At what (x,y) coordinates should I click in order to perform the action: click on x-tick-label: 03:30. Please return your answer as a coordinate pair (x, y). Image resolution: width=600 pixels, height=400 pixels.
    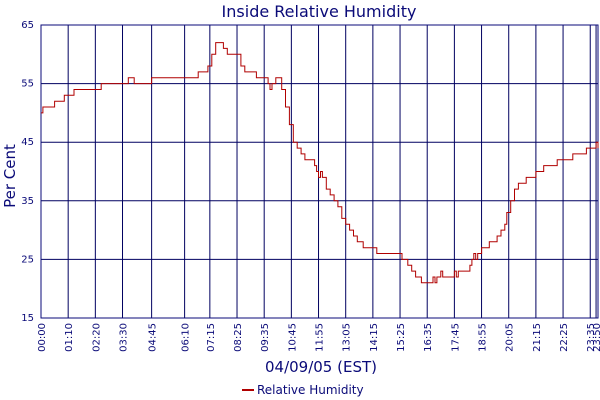
    Looking at the image, I should click on (124, 337).